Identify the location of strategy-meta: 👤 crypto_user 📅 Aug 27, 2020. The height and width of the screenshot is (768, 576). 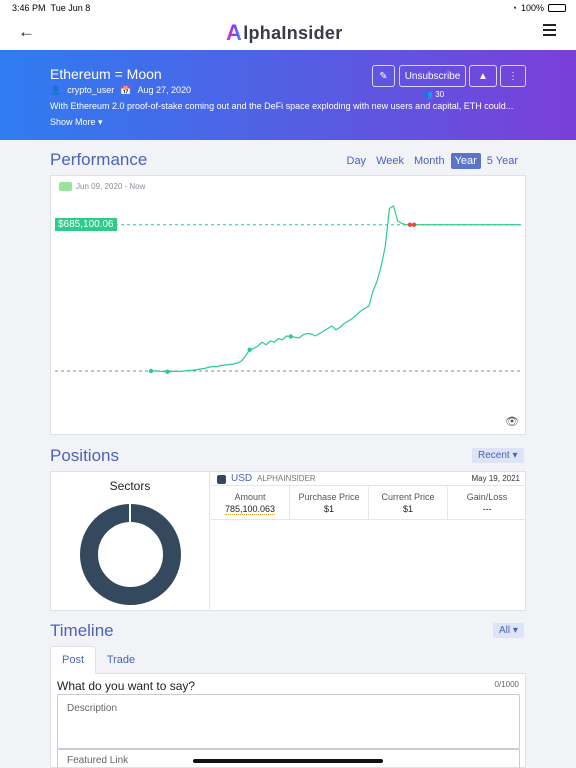
(120, 90).